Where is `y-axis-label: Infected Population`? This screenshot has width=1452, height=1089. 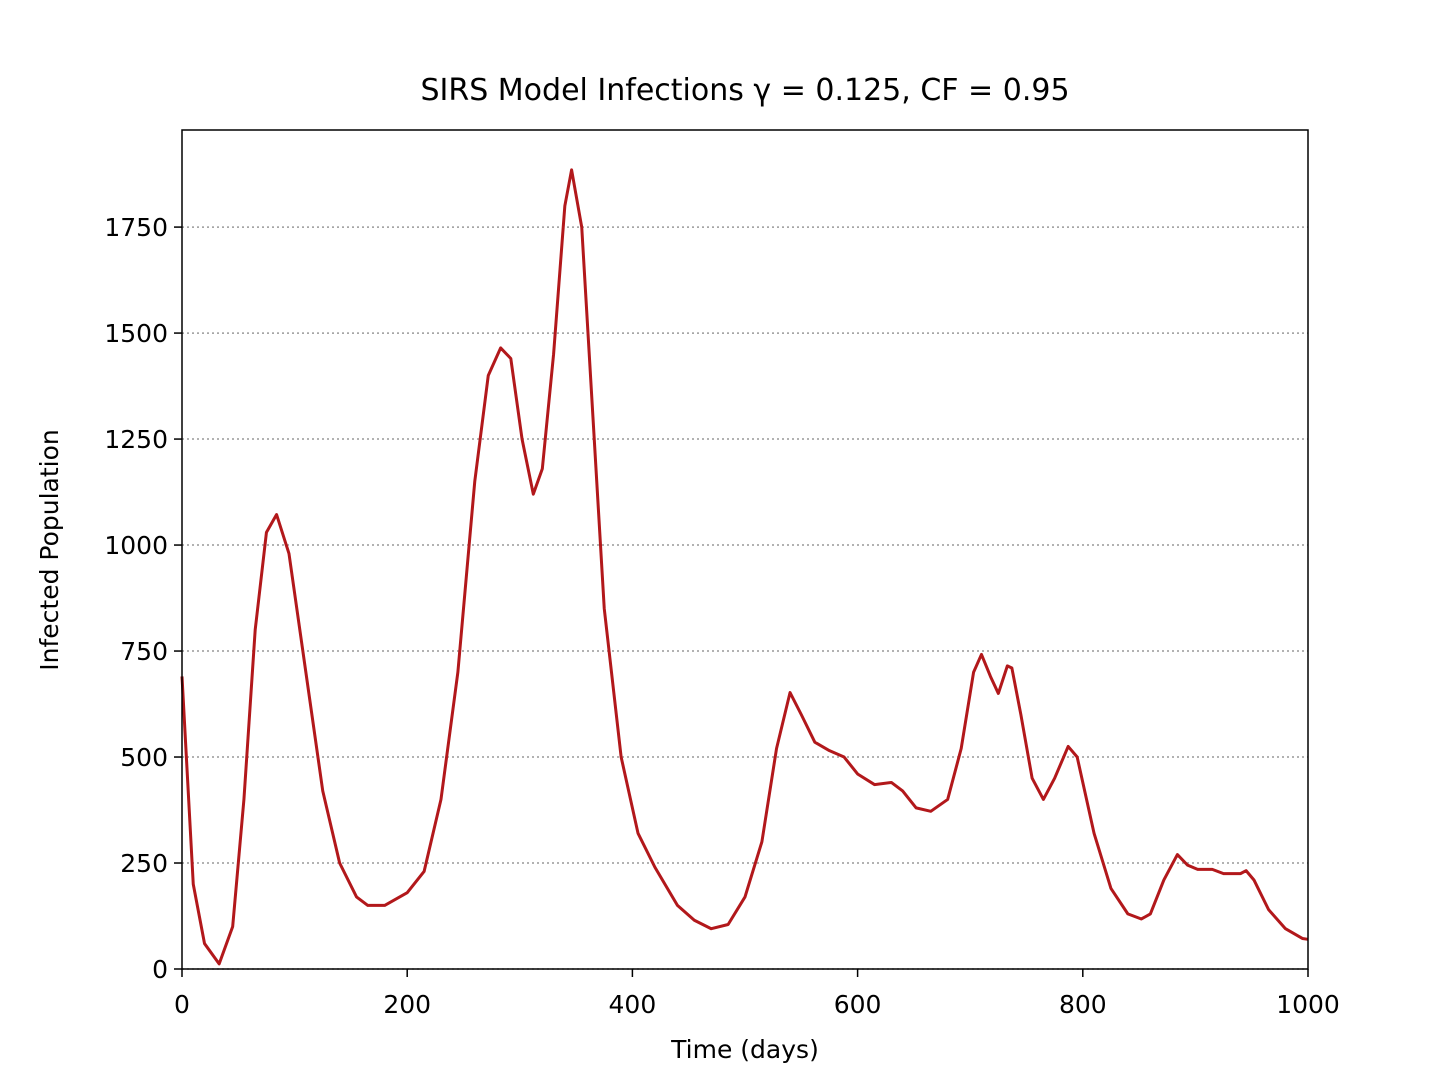 y-axis-label: Infected Population is located at coordinates (49, 550).